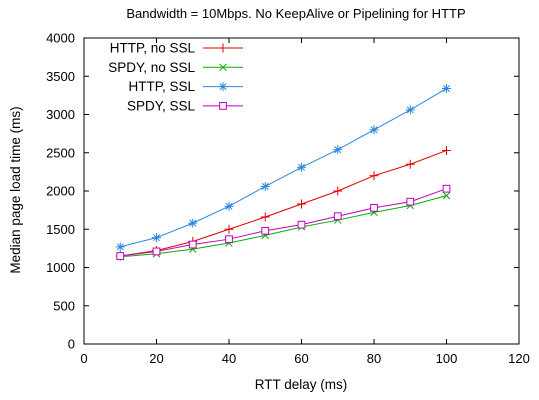 This screenshot has height=400, width=539. I want to click on legend-label: HTTP, SSL, so click(161, 86).